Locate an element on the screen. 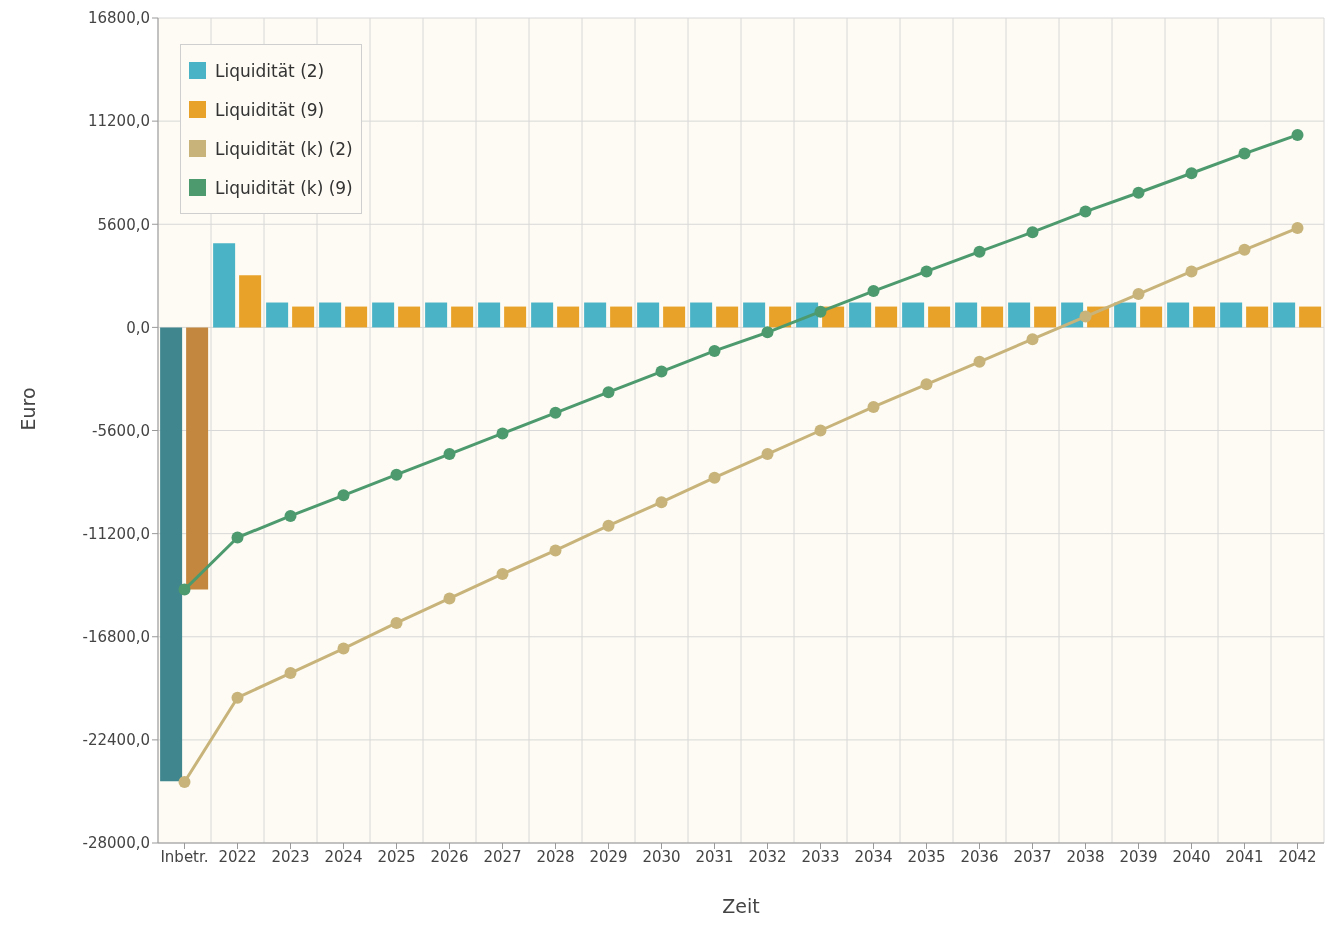 This screenshot has height=937, width=1332. y-tick-label: -22400,0 is located at coordinates (116, 740).